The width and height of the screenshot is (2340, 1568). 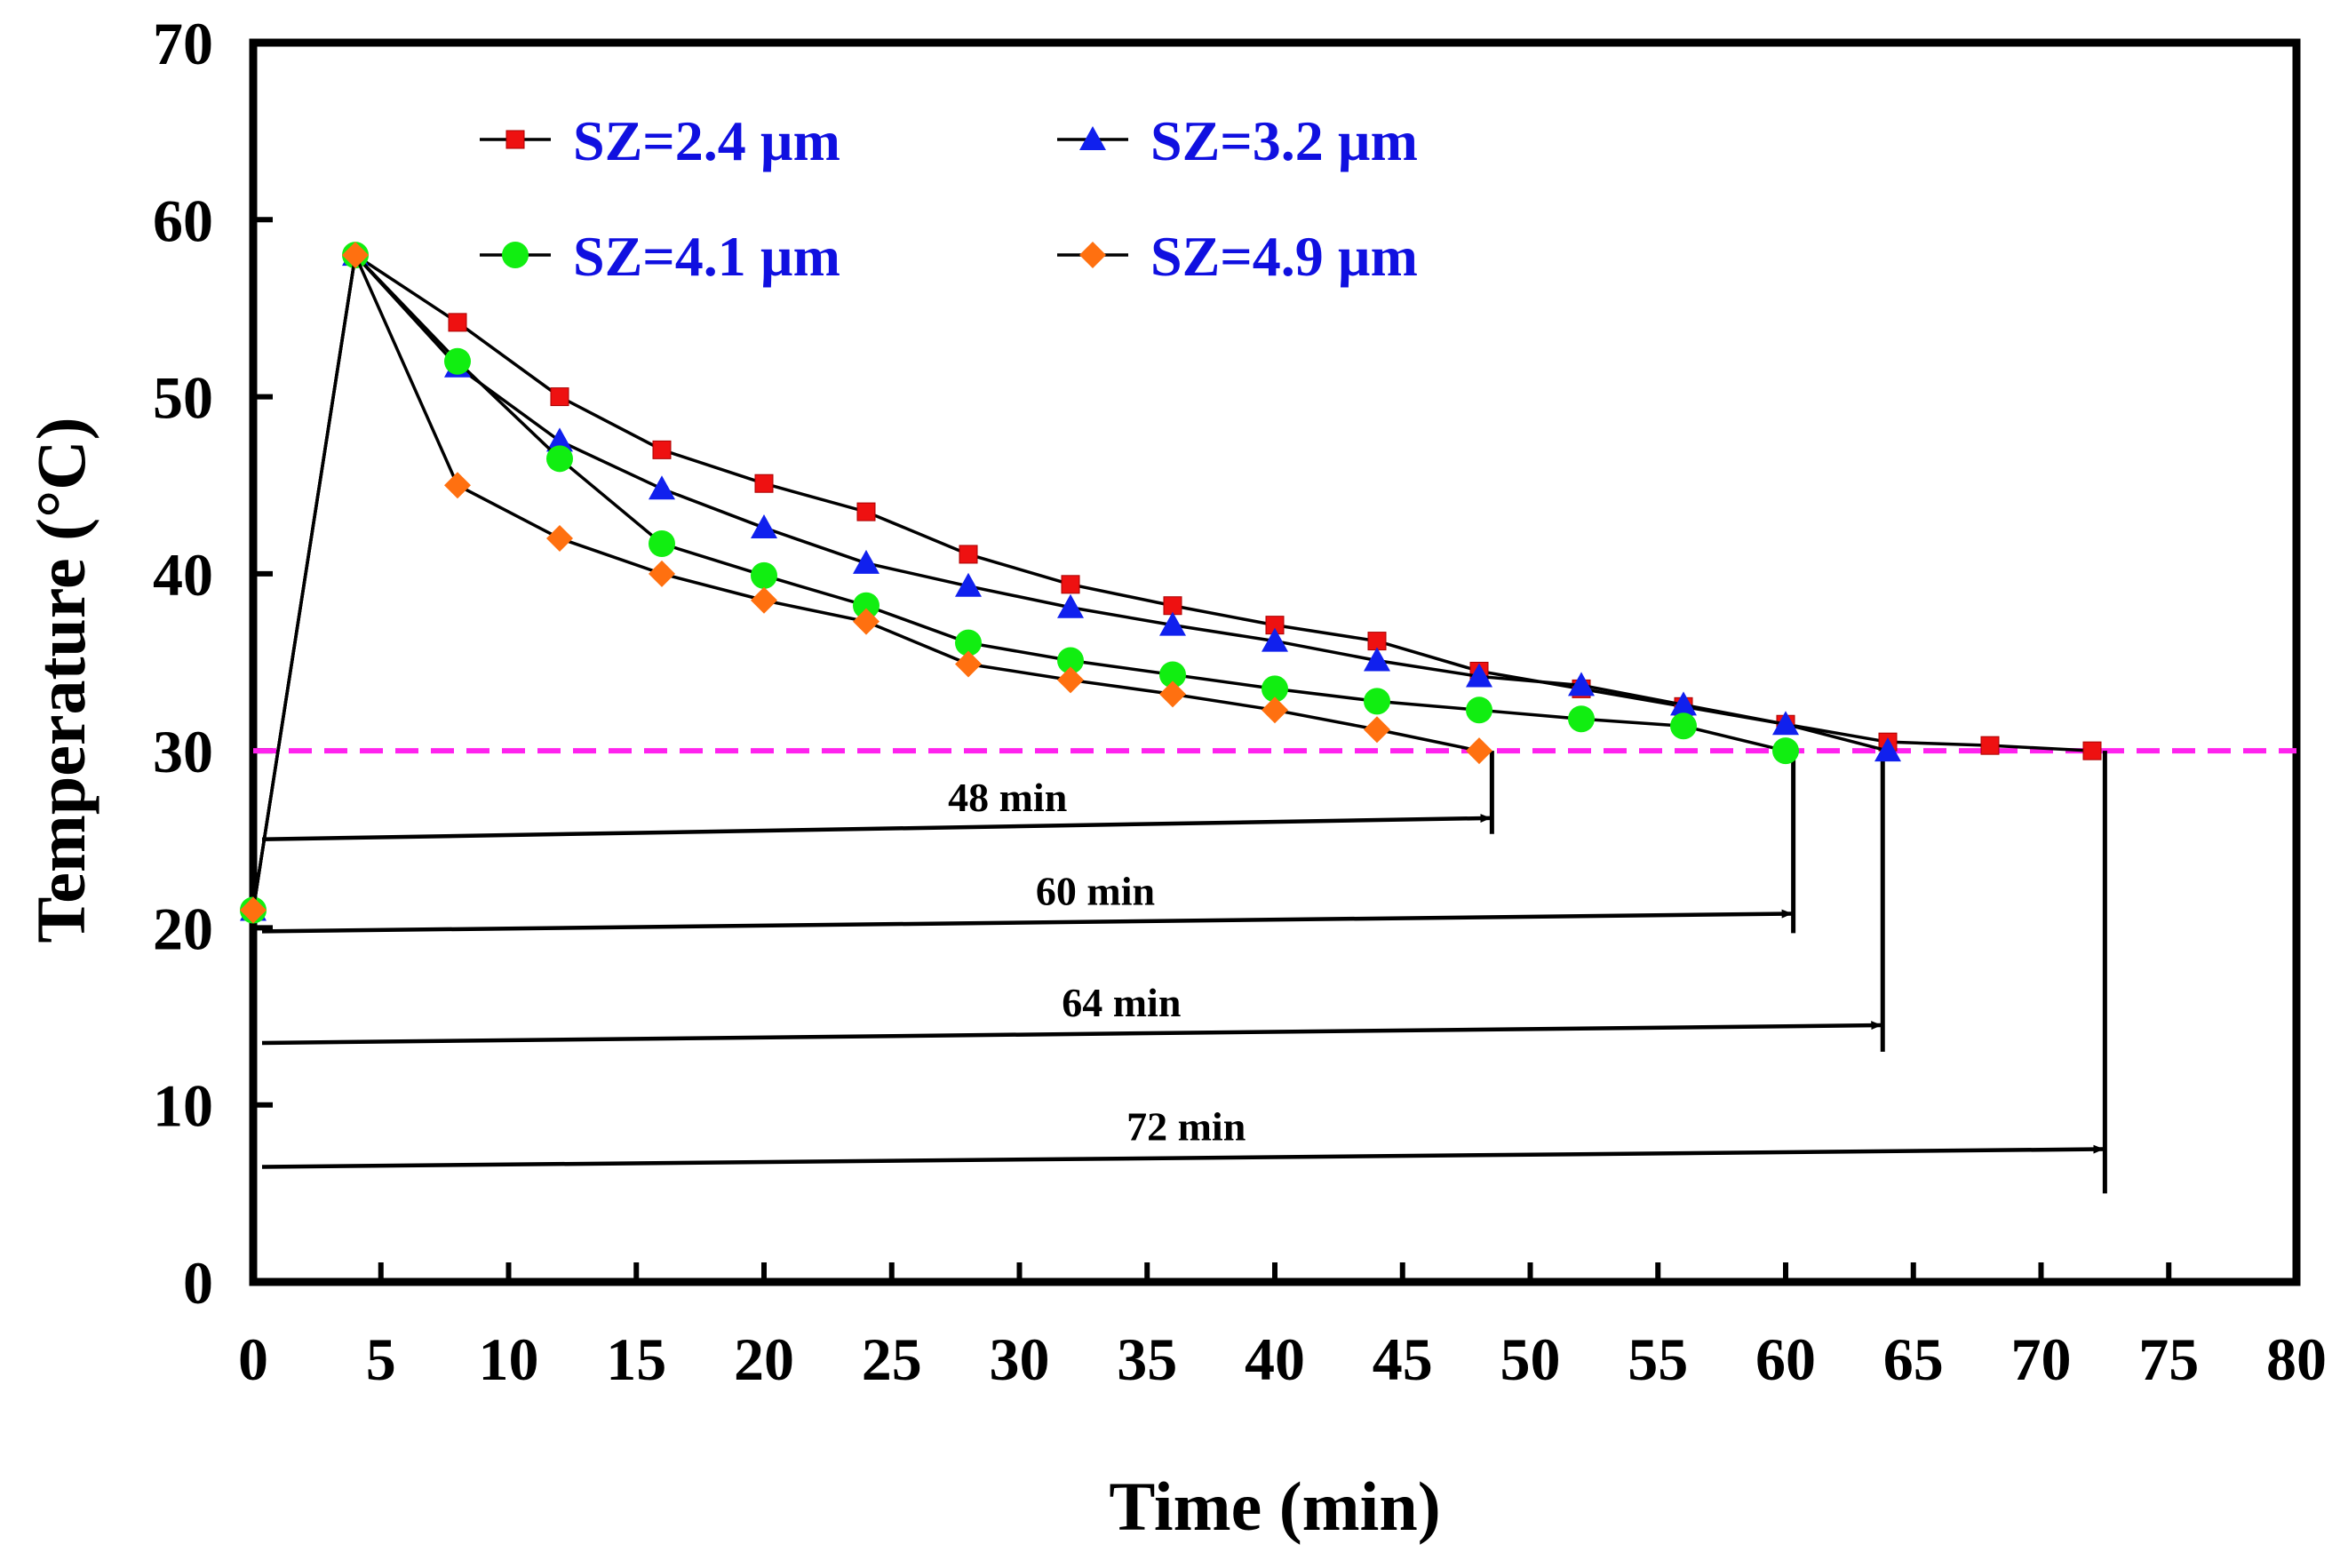 What do you see at coordinates (2168, 1359) in the screenshot?
I see `x-tick-label: 75` at bounding box center [2168, 1359].